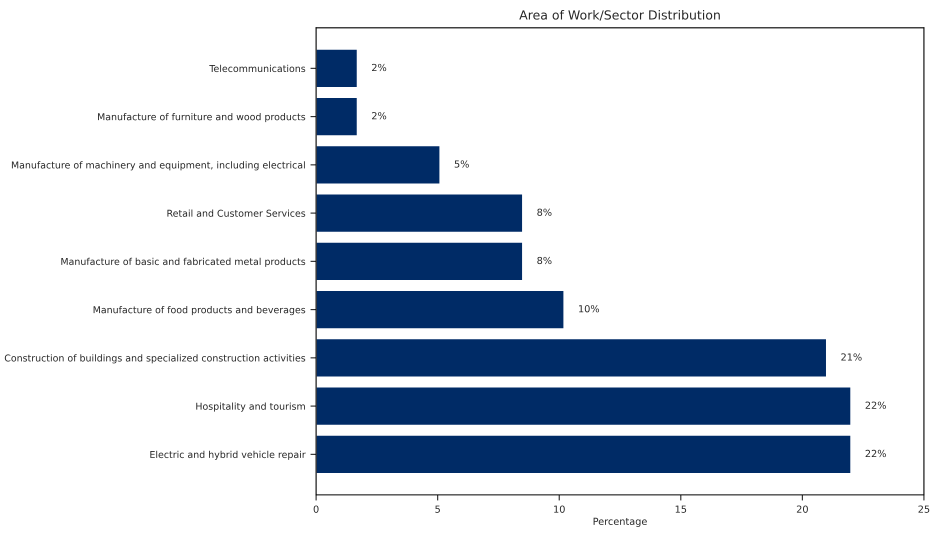 This screenshot has width=938, height=535. Describe the element at coordinates (257, 68) in the screenshot. I see `y-tick-label: Telecommunications` at that location.